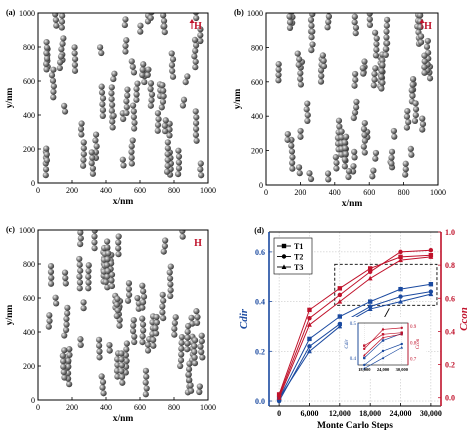 This screenshot has width=474, height=436. I want to click on legend-label: T3, so click(298, 267).